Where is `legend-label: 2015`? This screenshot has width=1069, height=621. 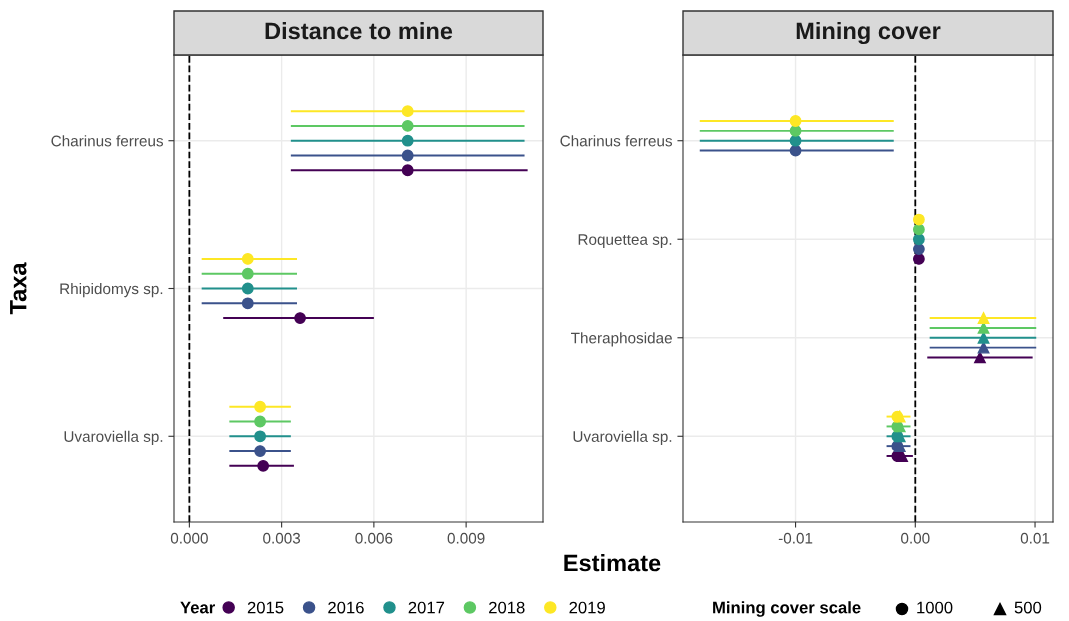
legend-label: 2015 is located at coordinates (265, 607).